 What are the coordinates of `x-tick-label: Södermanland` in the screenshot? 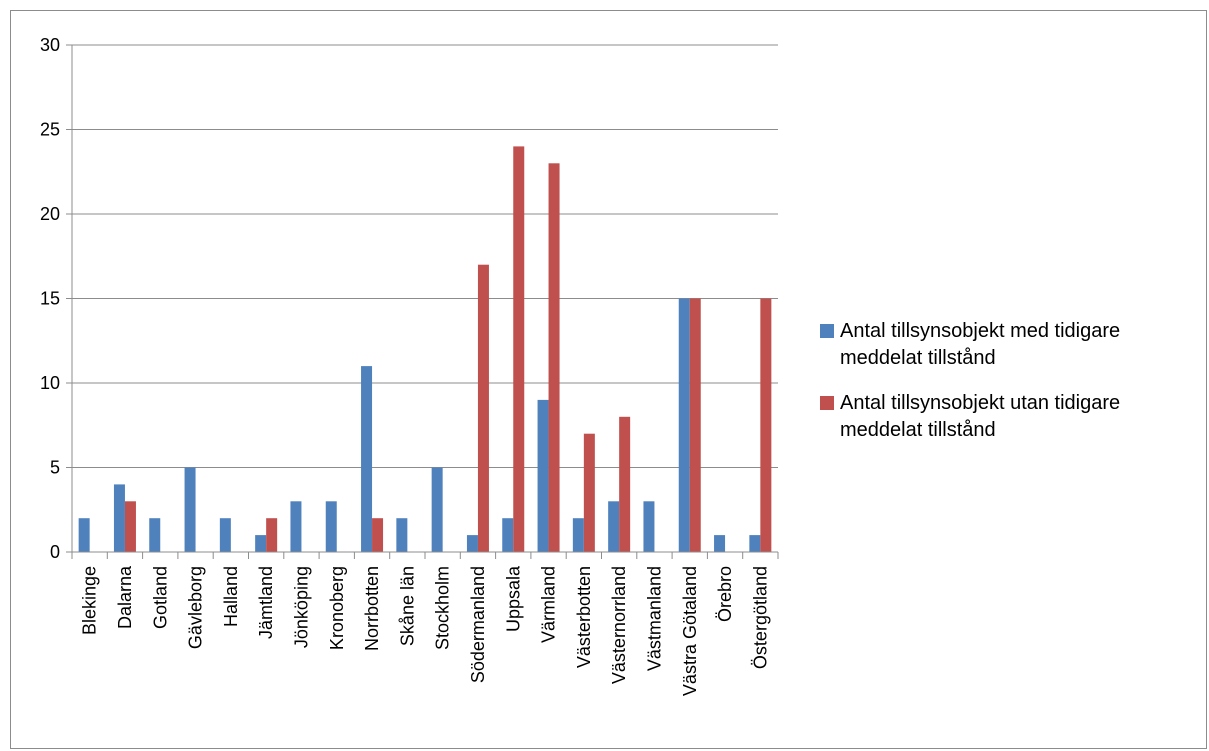 It's located at (478, 624).